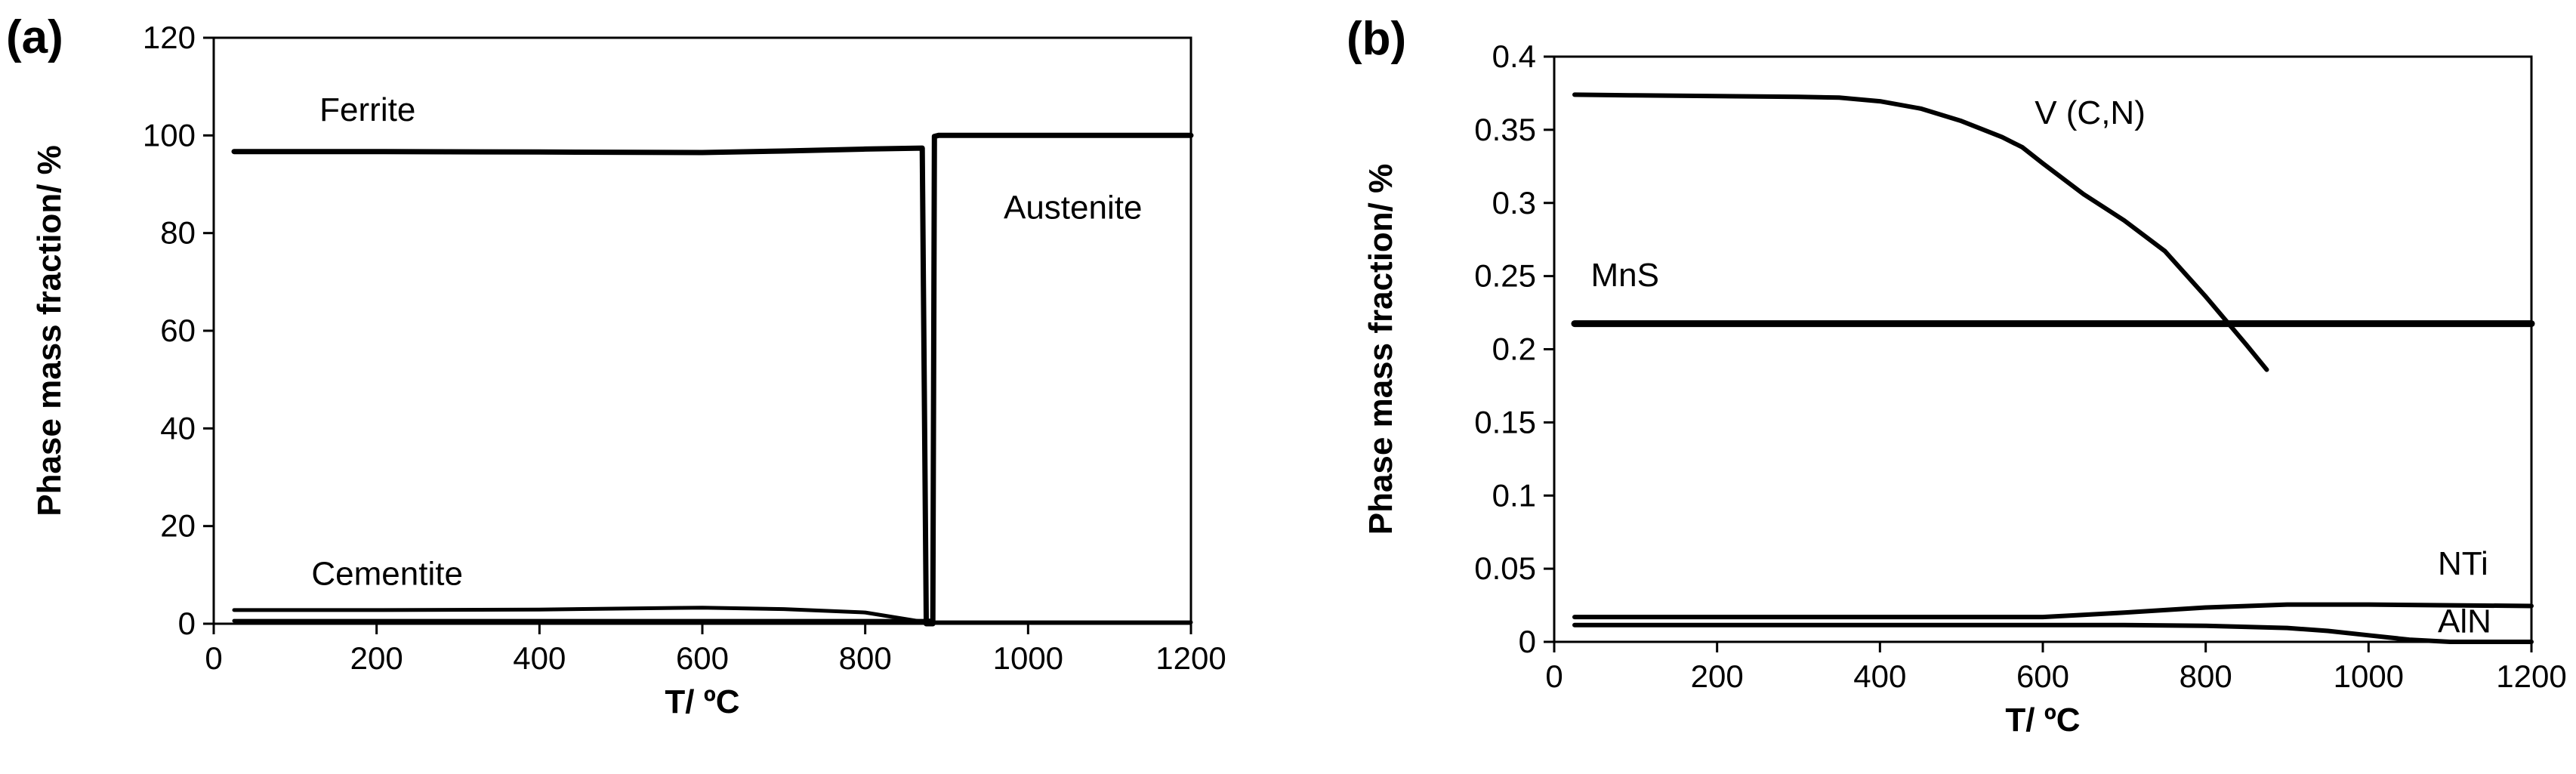  What do you see at coordinates (169, 37) in the screenshot?
I see `y-tick-label: 120` at bounding box center [169, 37].